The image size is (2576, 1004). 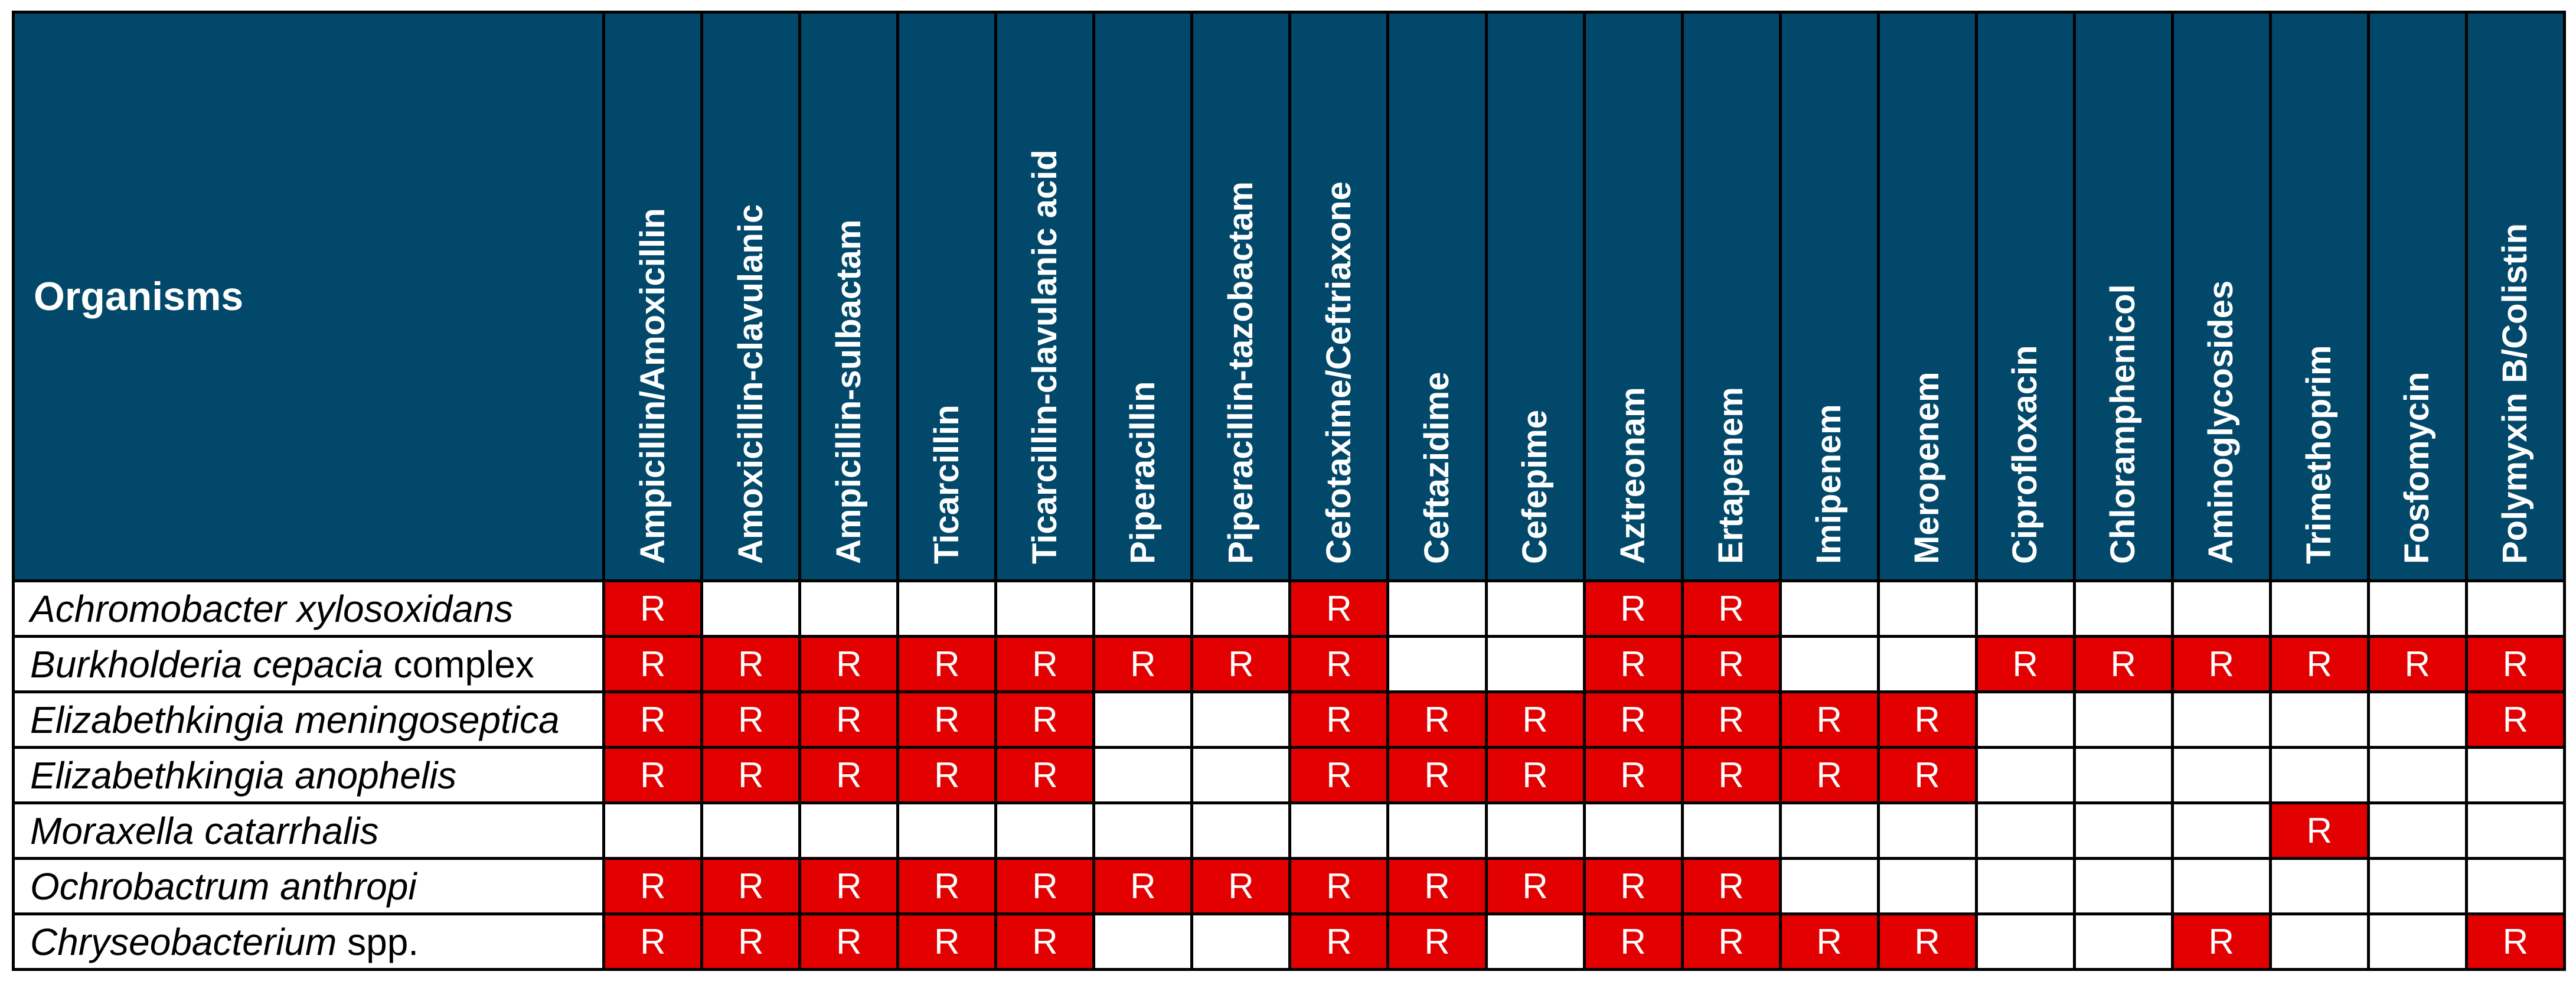 I want to click on organism-name-part: complex, so click(x=458, y=664).